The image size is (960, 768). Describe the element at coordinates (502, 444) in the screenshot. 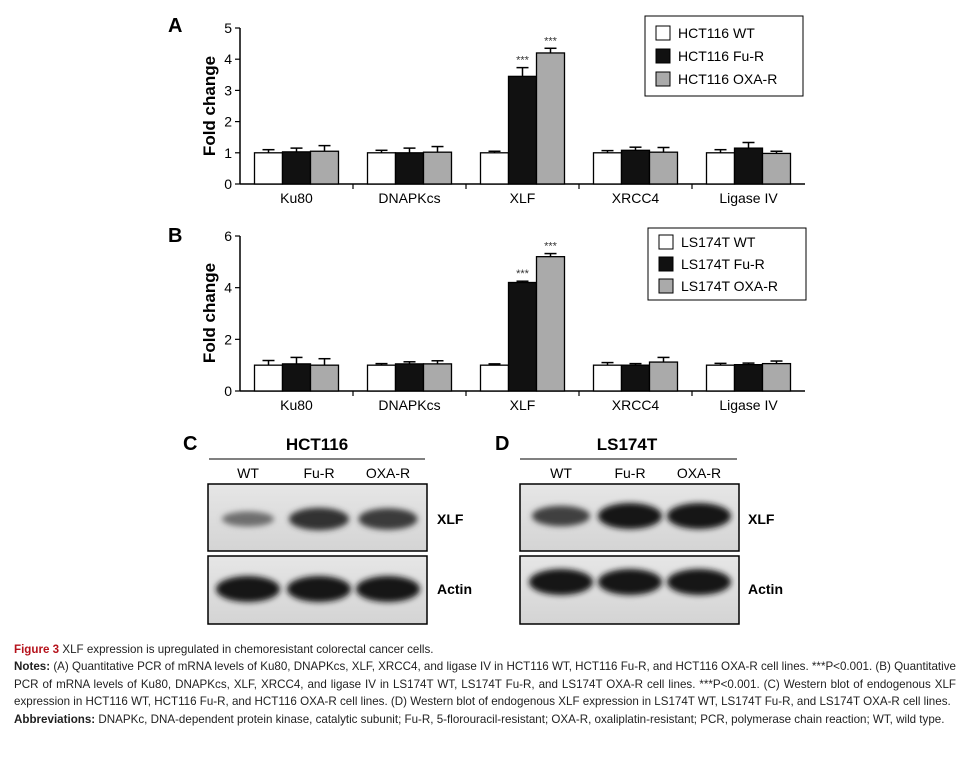

I see `panel-letter-d: D` at that location.